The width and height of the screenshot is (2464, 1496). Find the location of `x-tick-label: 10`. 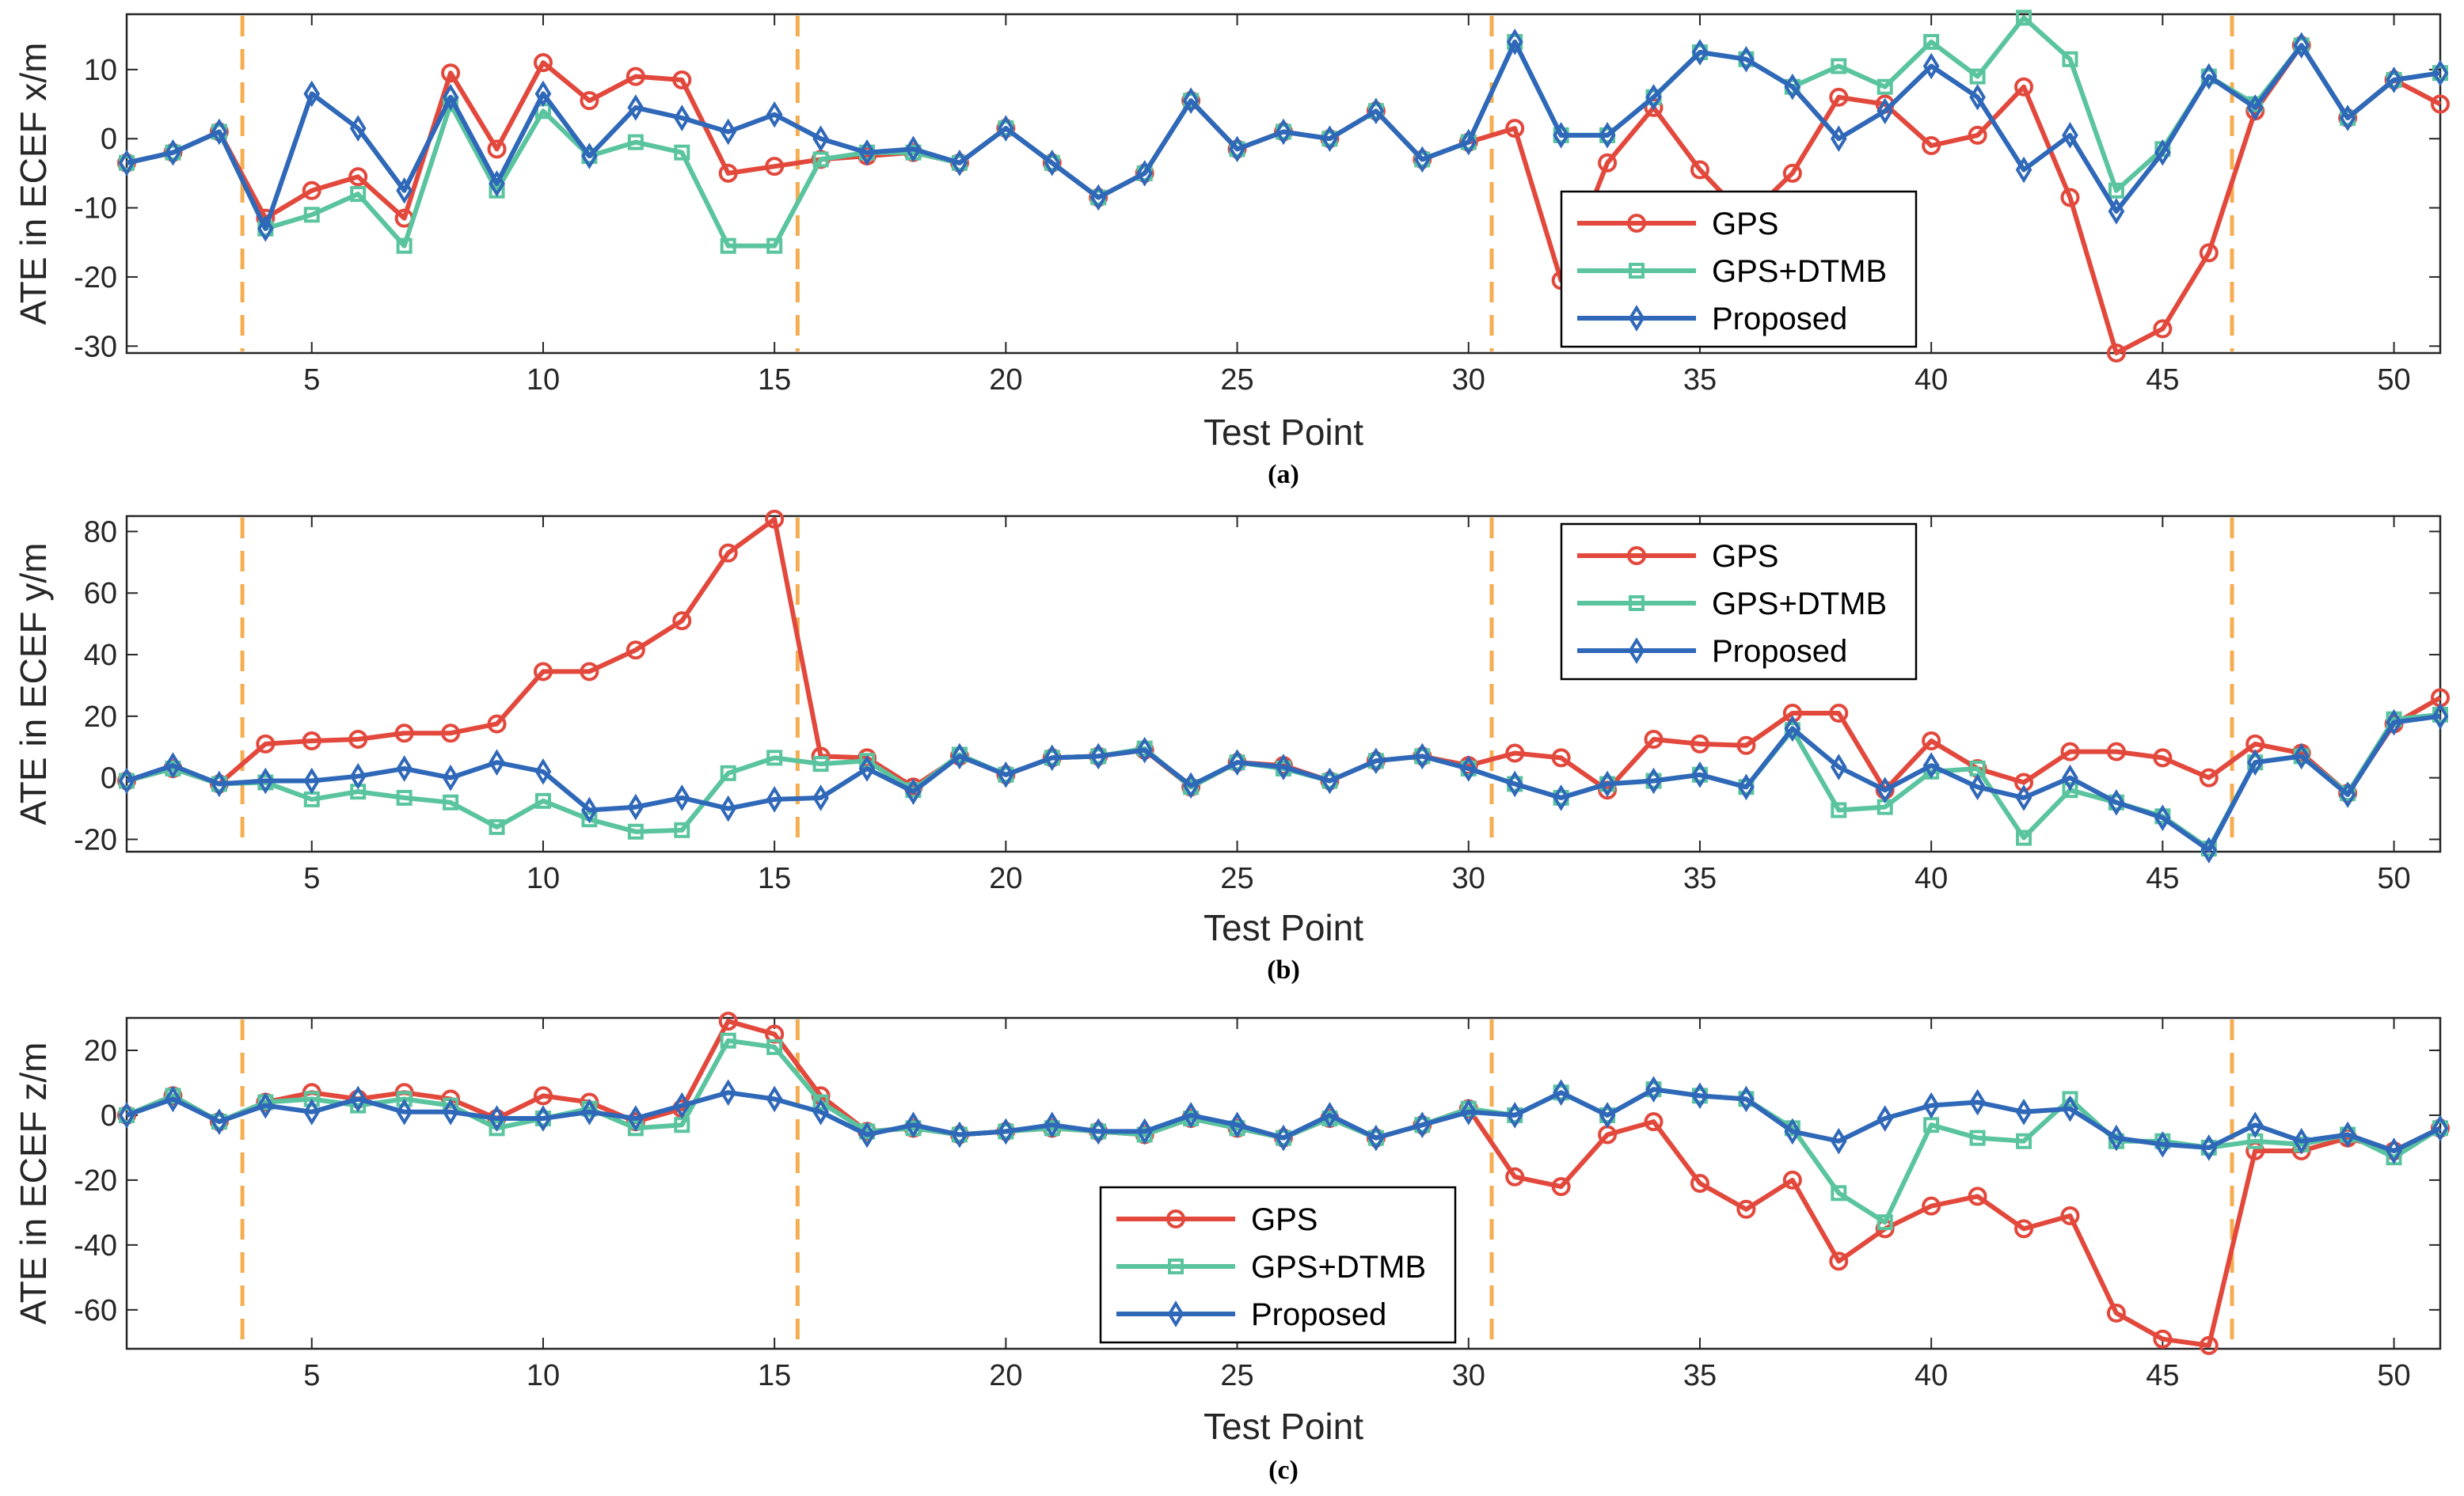

x-tick-label: 10 is located at coordinates (543, 1375).